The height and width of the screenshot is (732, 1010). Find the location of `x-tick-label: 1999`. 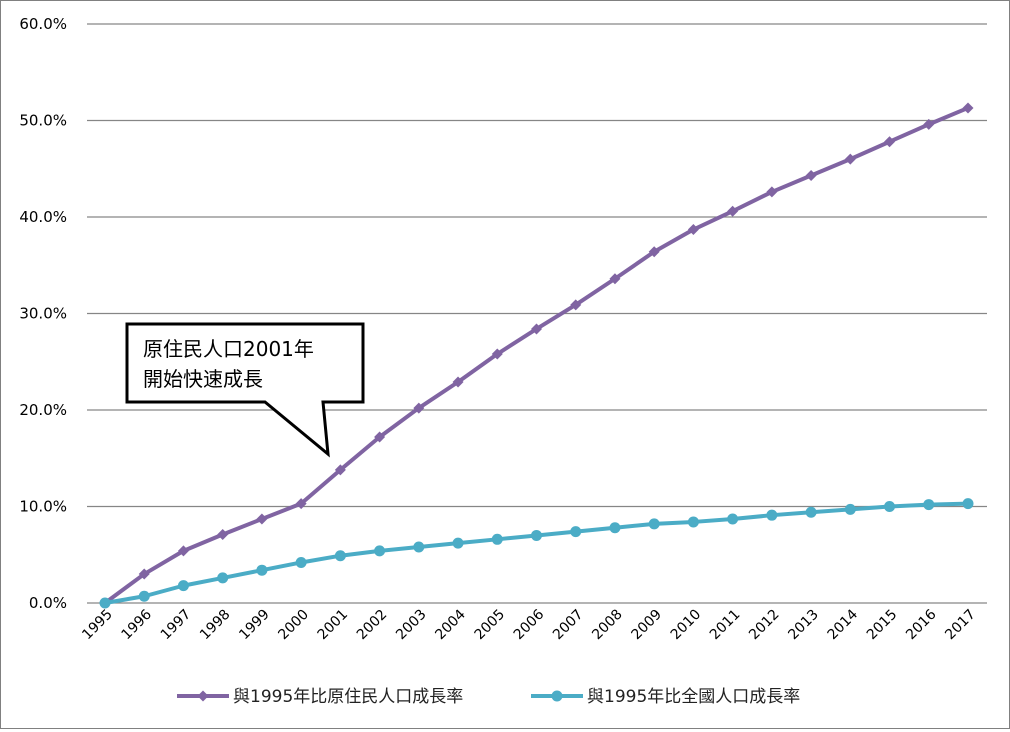

x-tick-label: 1999 is located at coordinates (254, 625).